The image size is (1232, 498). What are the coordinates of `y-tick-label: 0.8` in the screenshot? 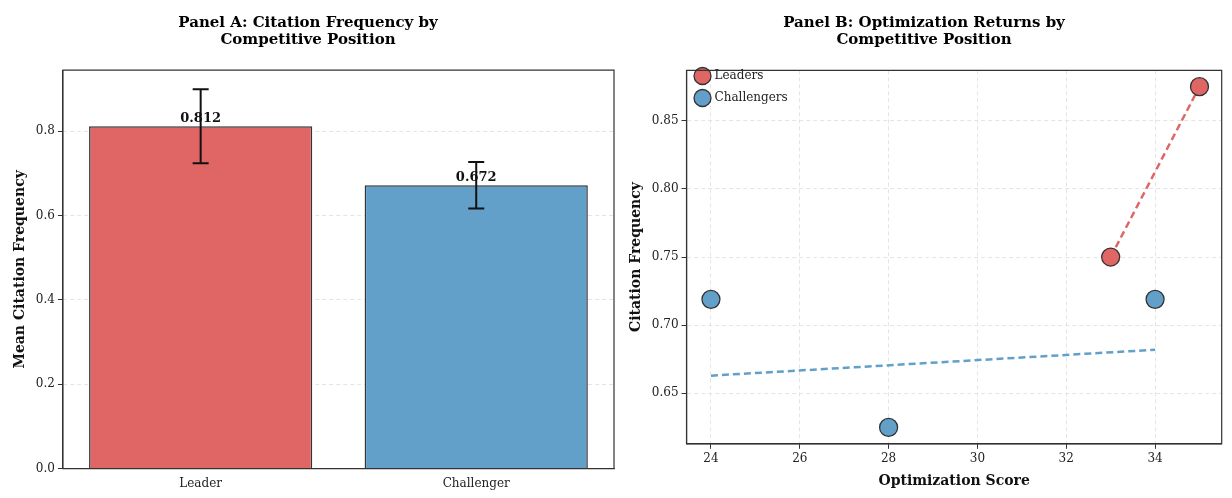 It's located at (45, 130).